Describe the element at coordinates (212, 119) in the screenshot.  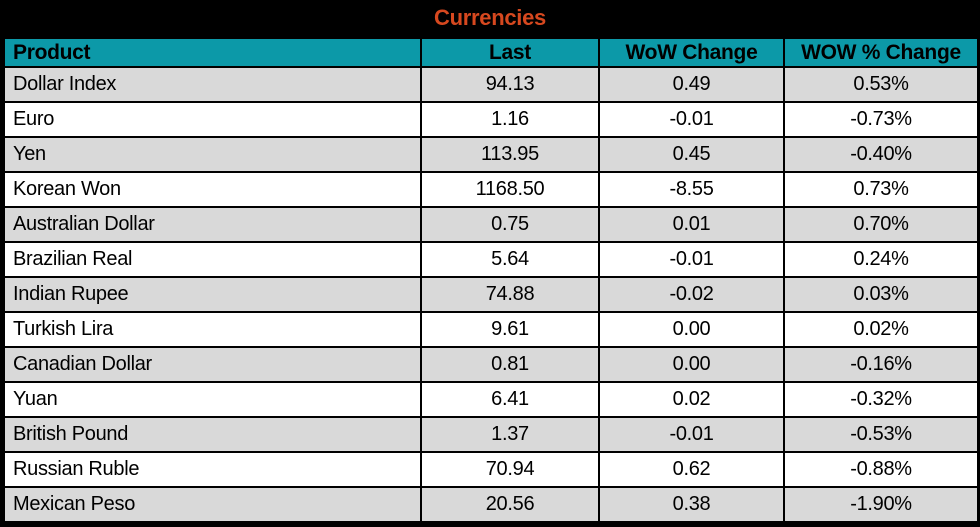
I see `product-cell: Euro` at that location.